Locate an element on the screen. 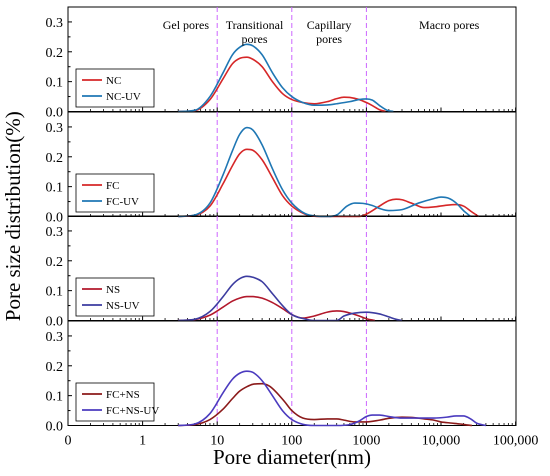 This screenshot has width=550, height=476. series-fc is located at coordinates (329, 183).